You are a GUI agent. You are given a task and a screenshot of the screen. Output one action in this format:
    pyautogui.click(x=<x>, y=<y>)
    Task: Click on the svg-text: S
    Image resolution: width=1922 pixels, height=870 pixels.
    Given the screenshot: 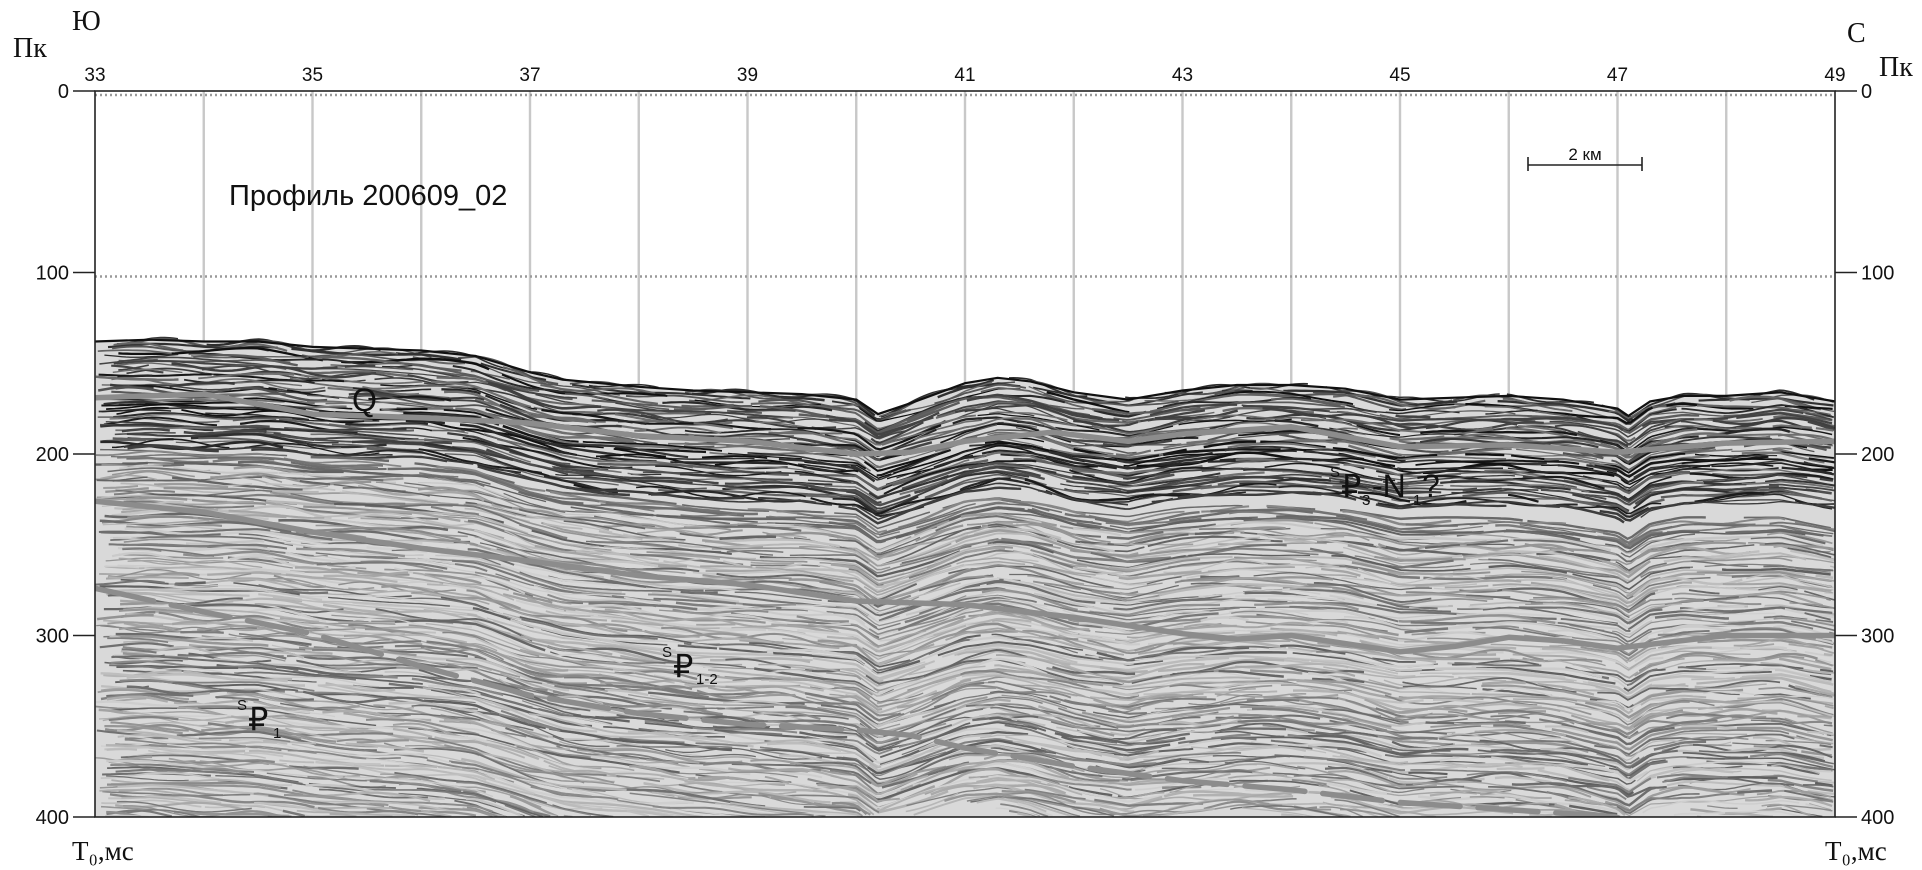 What is the action you would take?
    pyautogui.click(x=667, y=652)
    